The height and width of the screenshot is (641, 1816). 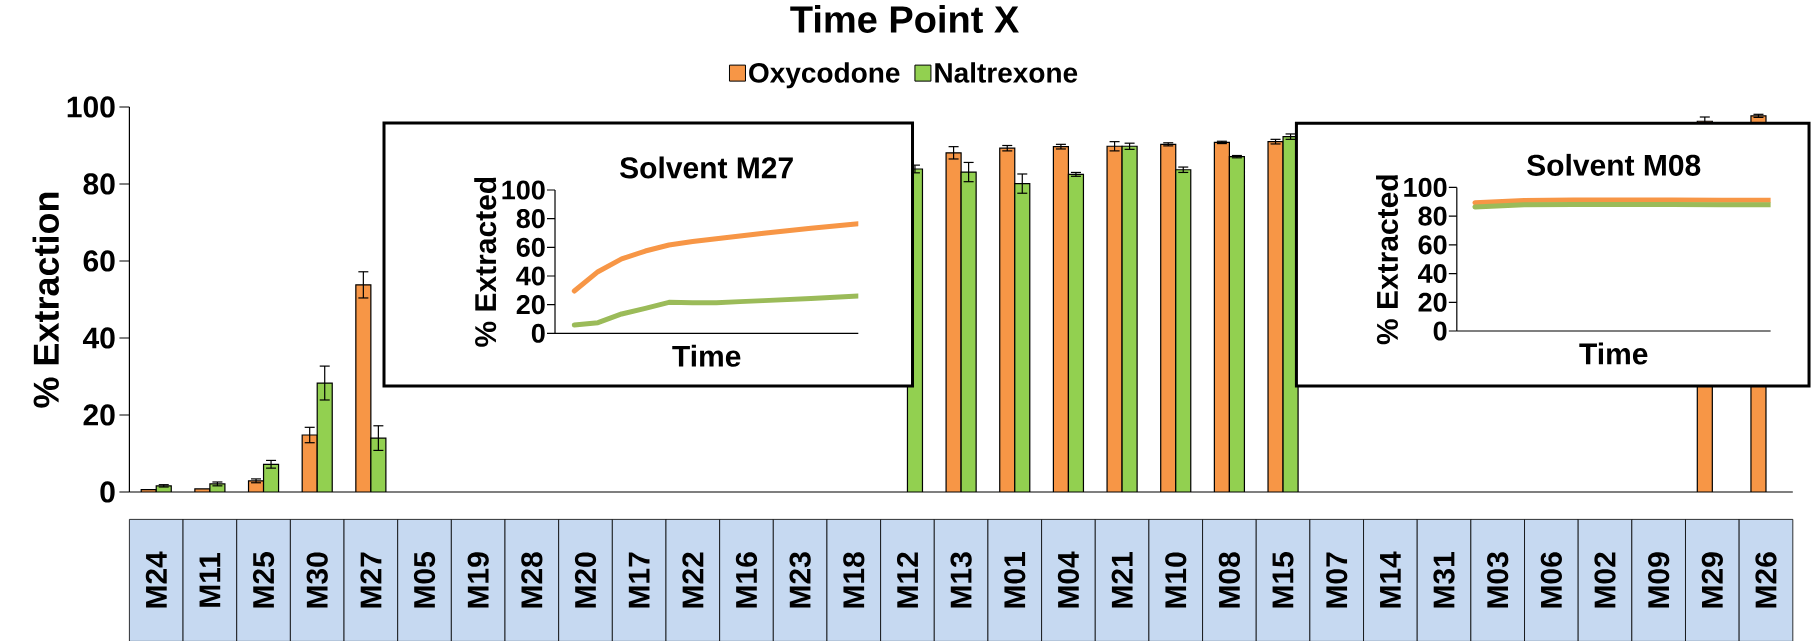 I want to click on x-tick-label: M06, so click(x=1551, y=580).